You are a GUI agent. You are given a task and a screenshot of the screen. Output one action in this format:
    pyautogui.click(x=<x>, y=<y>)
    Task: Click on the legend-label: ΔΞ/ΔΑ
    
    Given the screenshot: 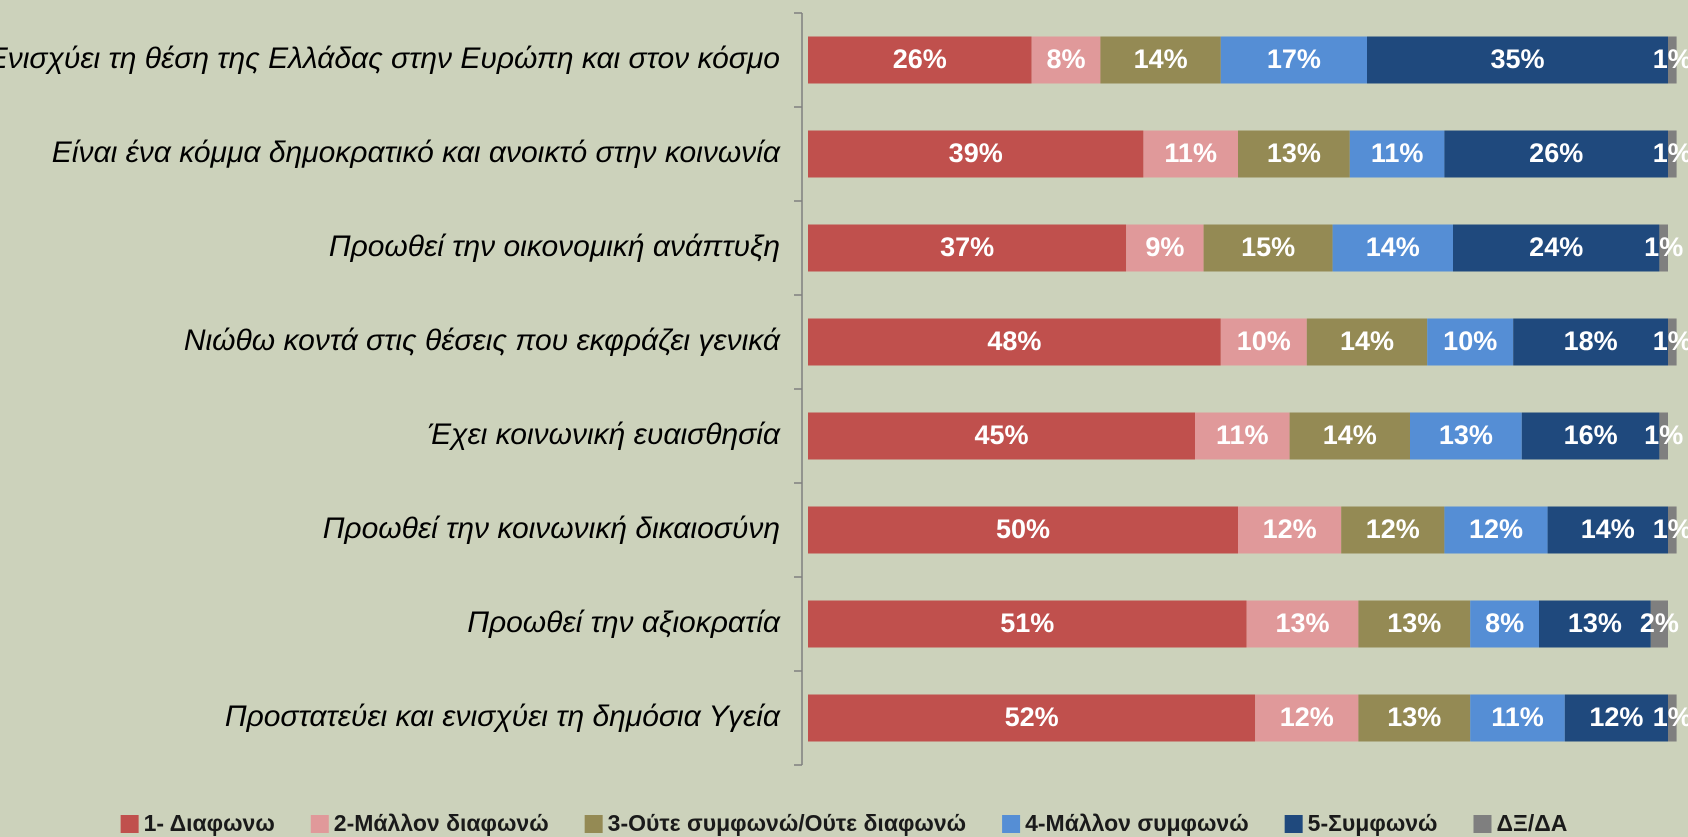 What is the action you would take?
    pyautogui.click(x=1531, y=823)
    